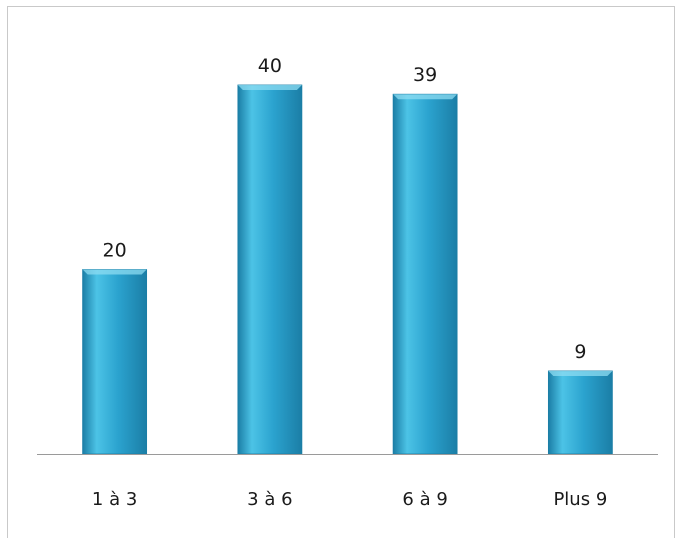  I want to click on data-label-3: 39, so click(425, 75).